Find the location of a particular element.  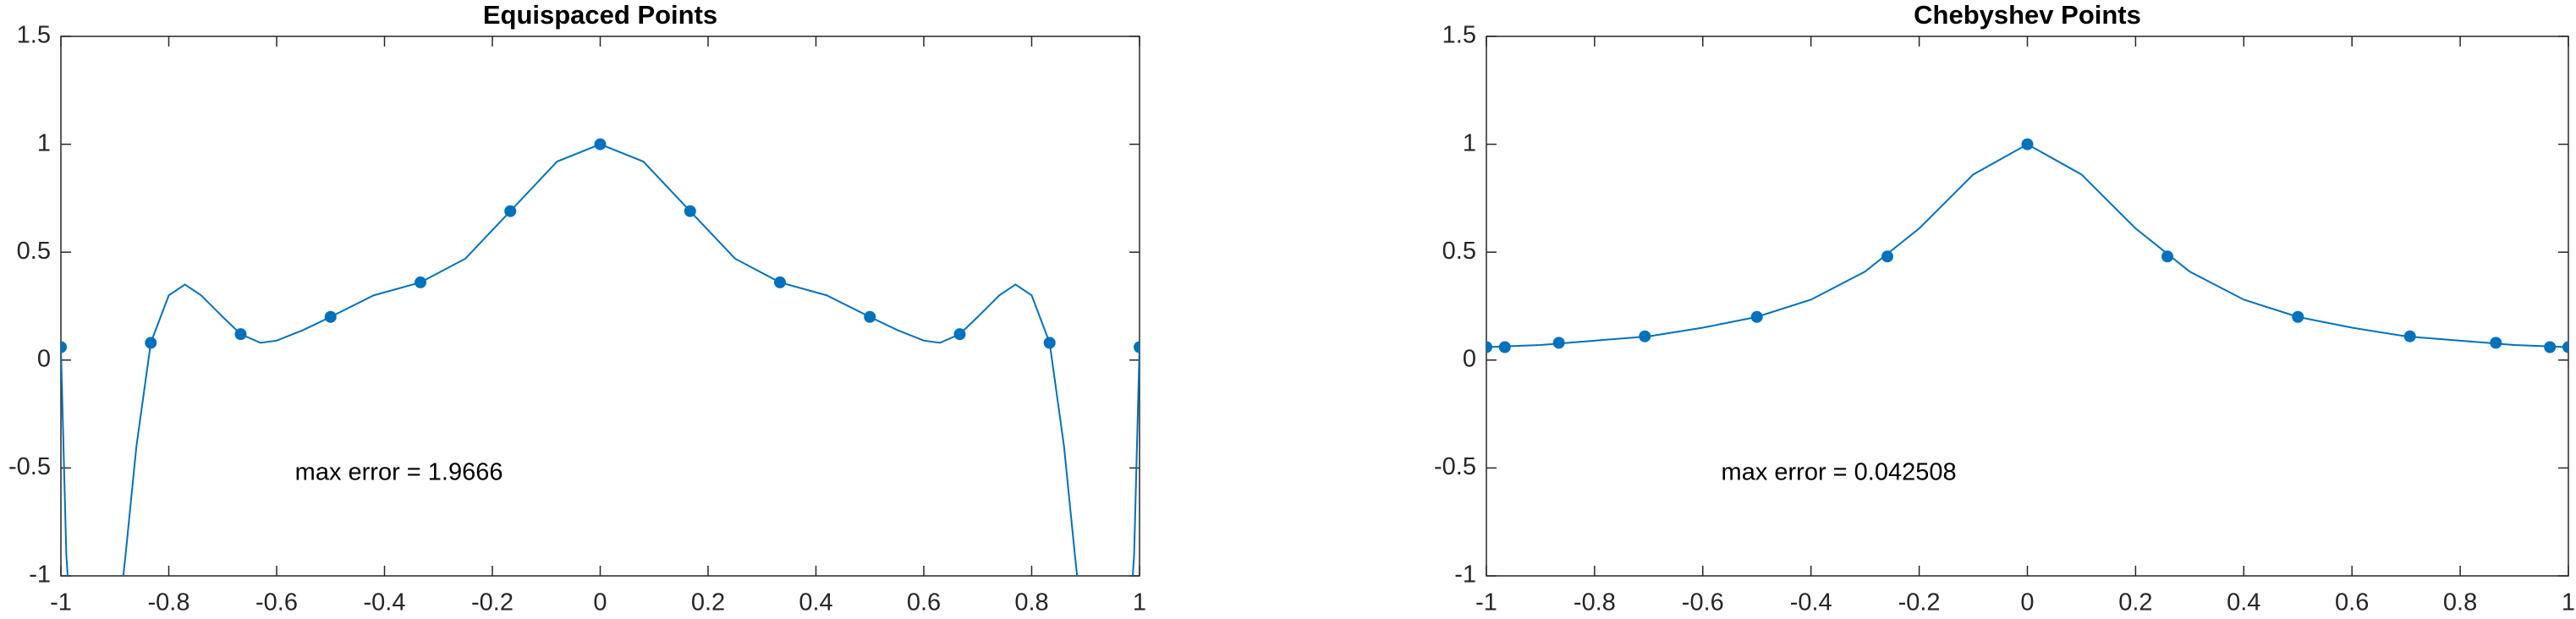

annotation: max error = 1.9666 is located at coordinates (399, 471).